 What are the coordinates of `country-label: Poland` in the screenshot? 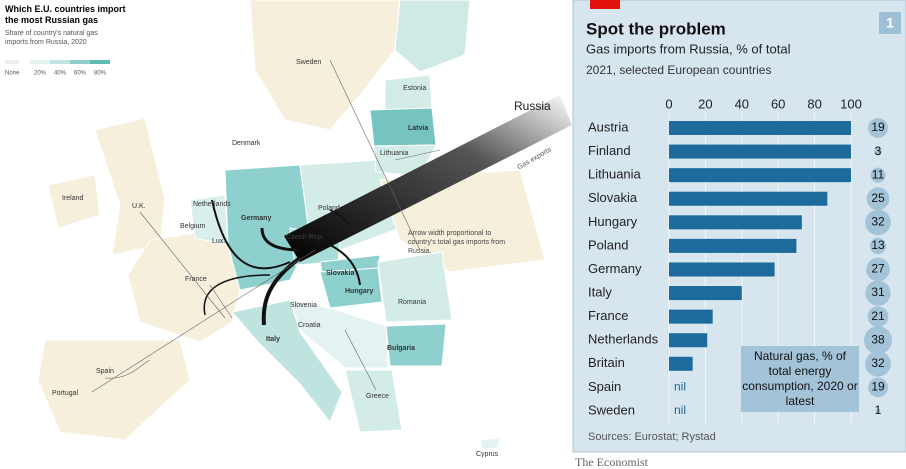 It's located at (329, 208).